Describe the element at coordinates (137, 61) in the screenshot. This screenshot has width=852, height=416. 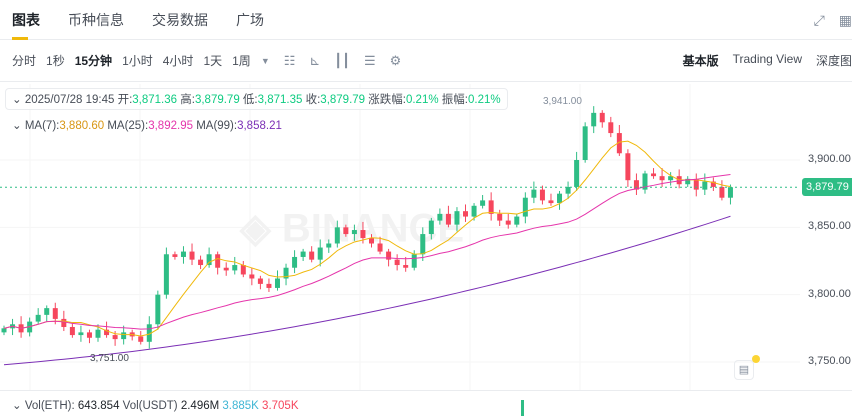
I see `interval-1h: 1小时` at that location.